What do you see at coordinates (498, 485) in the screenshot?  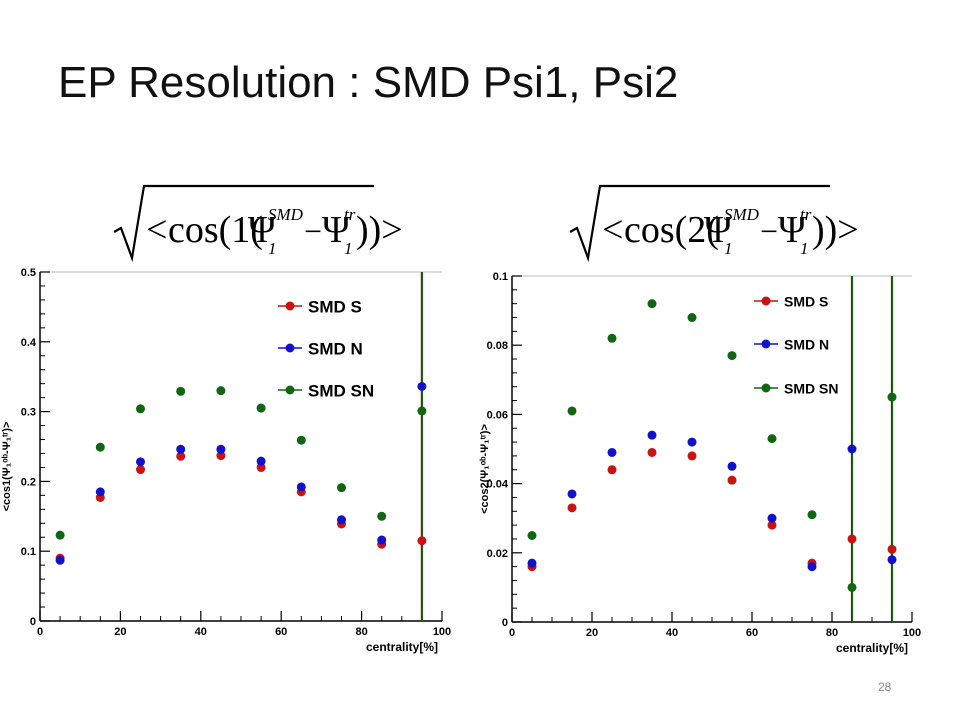 I see `y-tick-label: 0.04` at bounding box center [498, 485].